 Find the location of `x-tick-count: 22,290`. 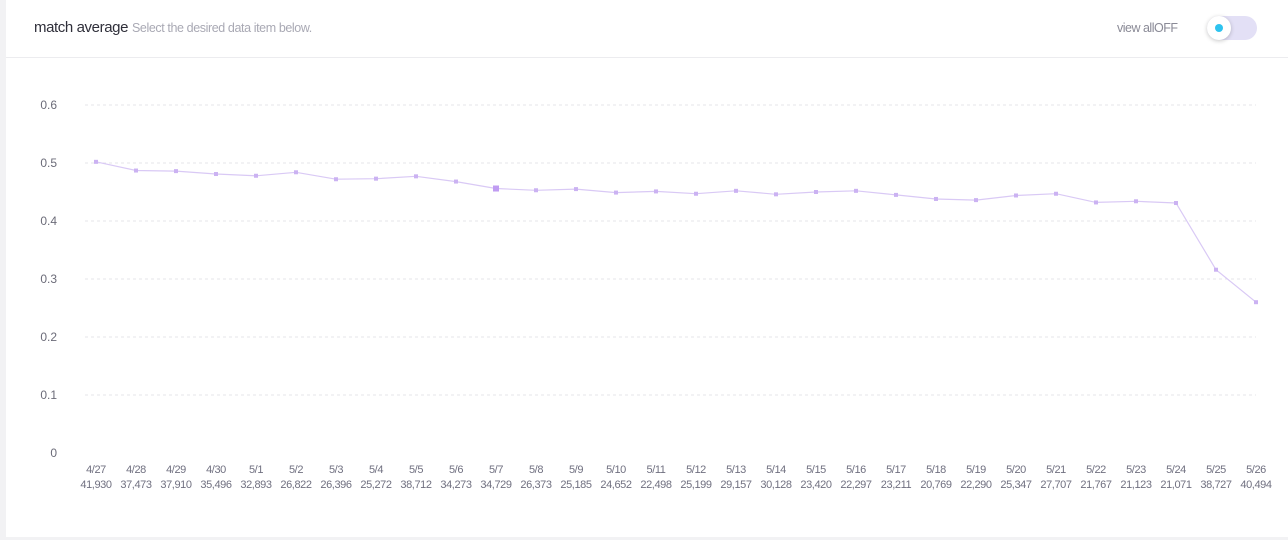

x-tick-count: 22,290 is located at coordinates (976, 485).